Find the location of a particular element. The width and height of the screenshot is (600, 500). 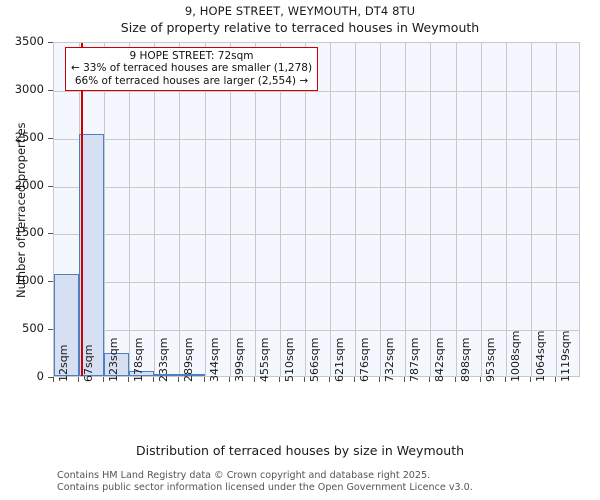

x-axis-tick-label: 123sqm is located at coordinates (114, 359).